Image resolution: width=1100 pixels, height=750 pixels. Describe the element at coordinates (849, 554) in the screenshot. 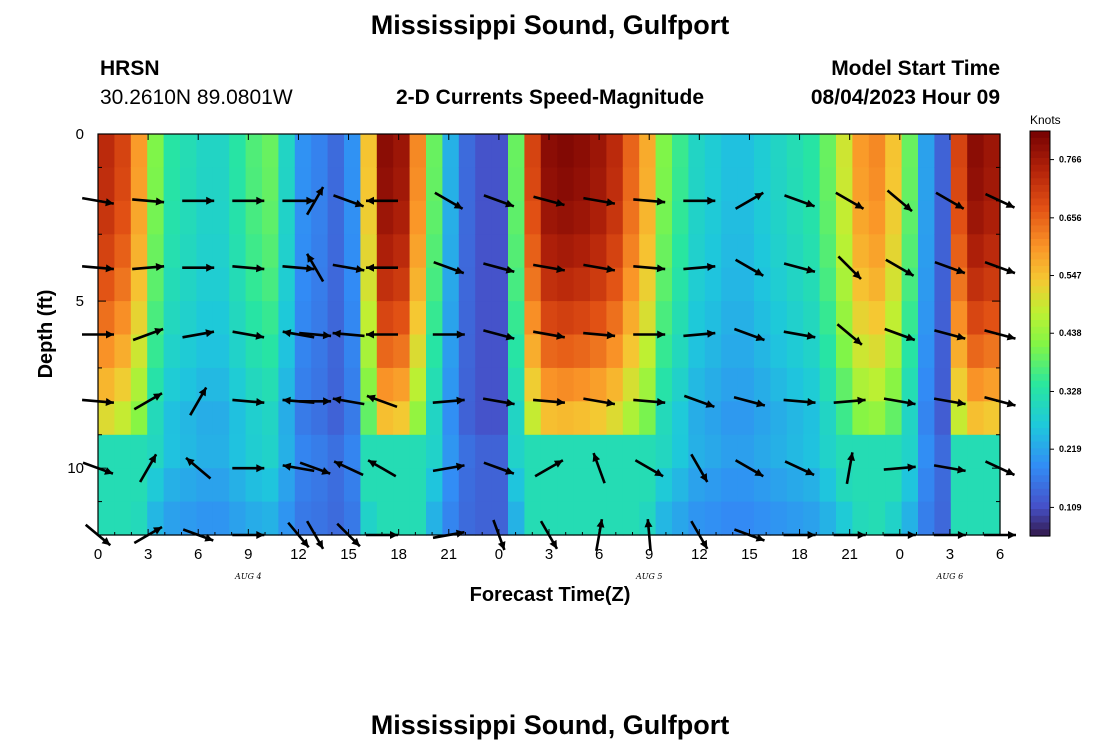

I see `x-tick-label: 21` at that location.